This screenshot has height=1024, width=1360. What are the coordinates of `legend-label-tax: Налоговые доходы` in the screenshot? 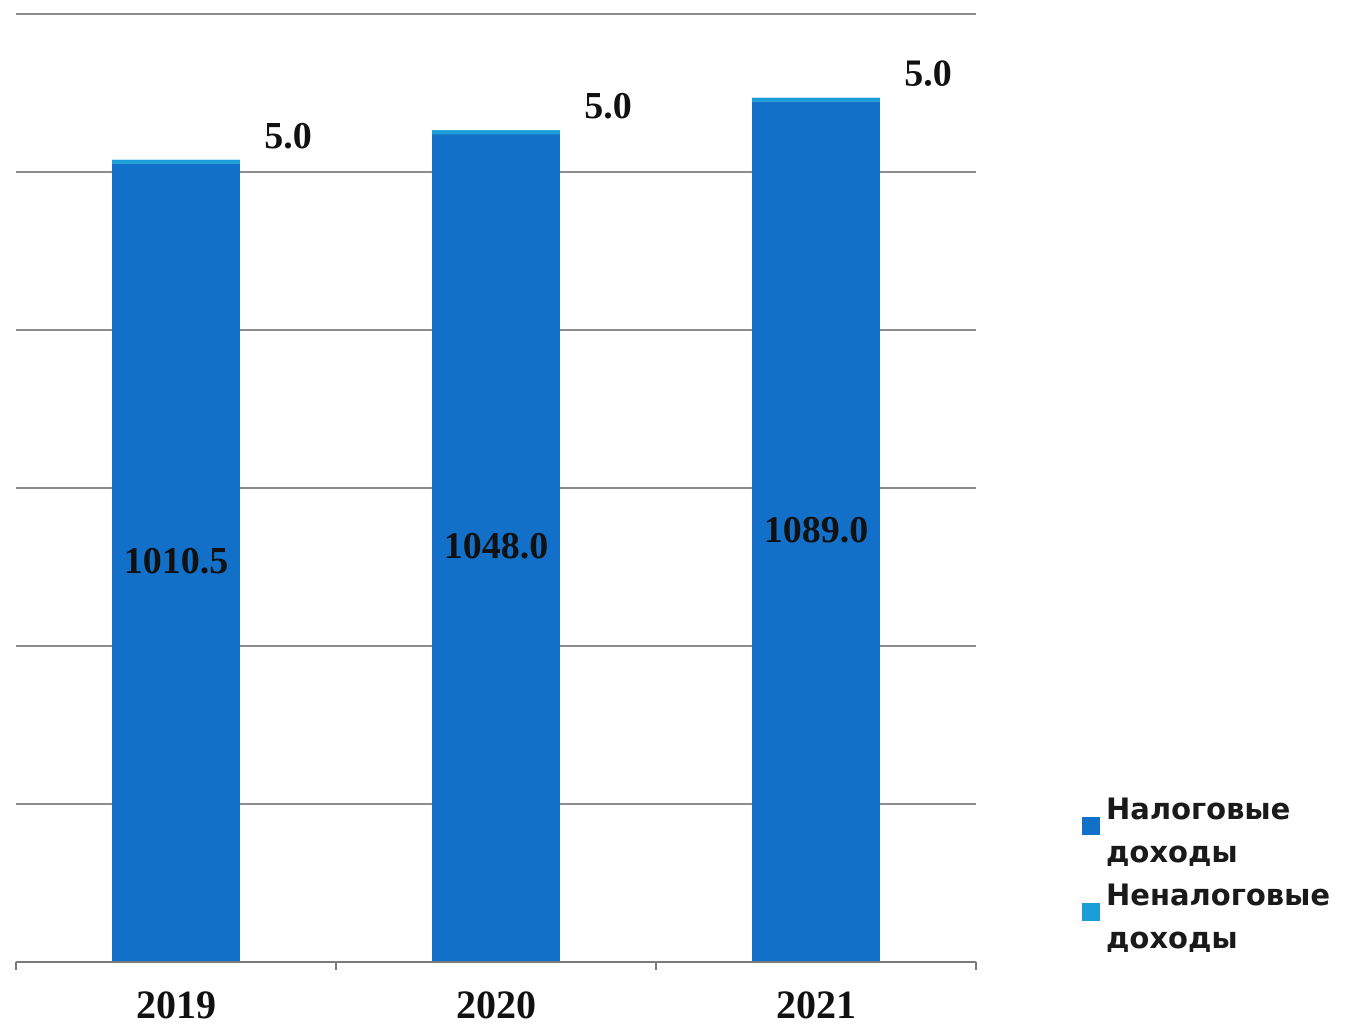 It's located at (1198, 830).